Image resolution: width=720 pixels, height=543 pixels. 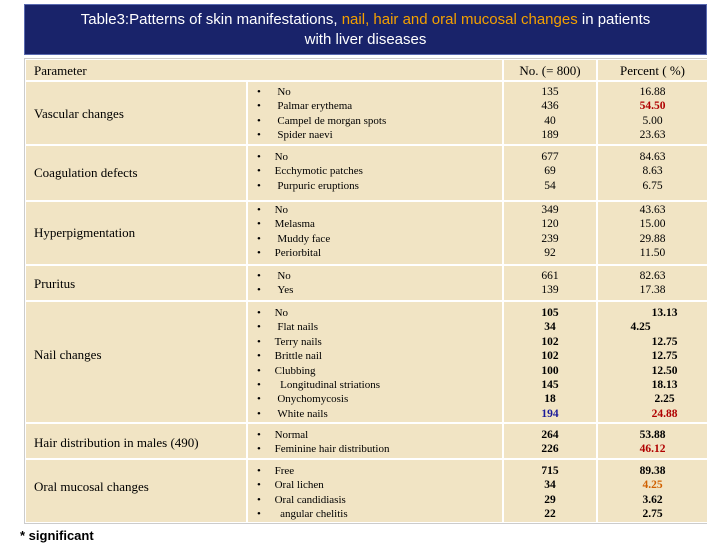 I want to click on row-oral-nos: 715 34 29 22, so click(x=550, y=493).